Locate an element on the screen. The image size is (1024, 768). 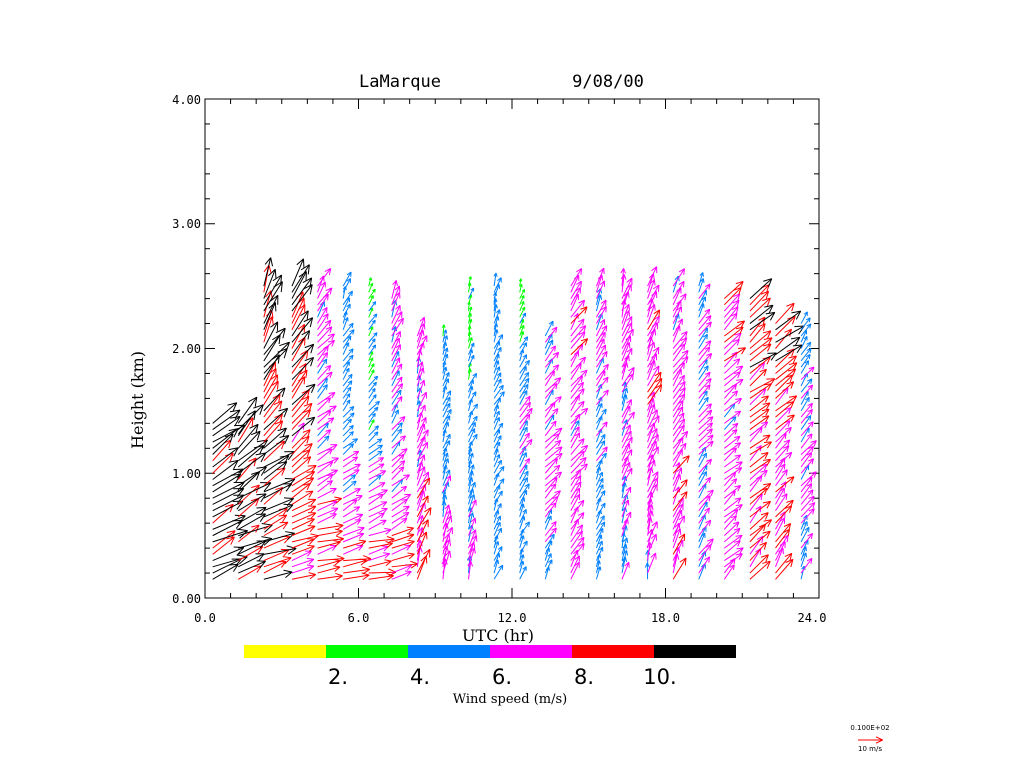
chart-title-station: LaMarque is located at coordinates (400, 82).